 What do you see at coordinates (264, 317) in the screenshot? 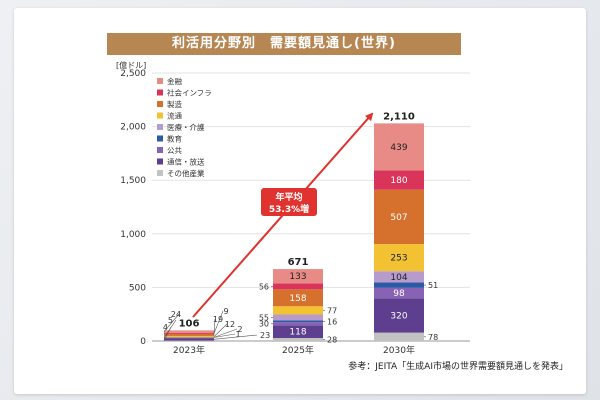
I see `segment-label: 55` at bounding box center [264, 317].